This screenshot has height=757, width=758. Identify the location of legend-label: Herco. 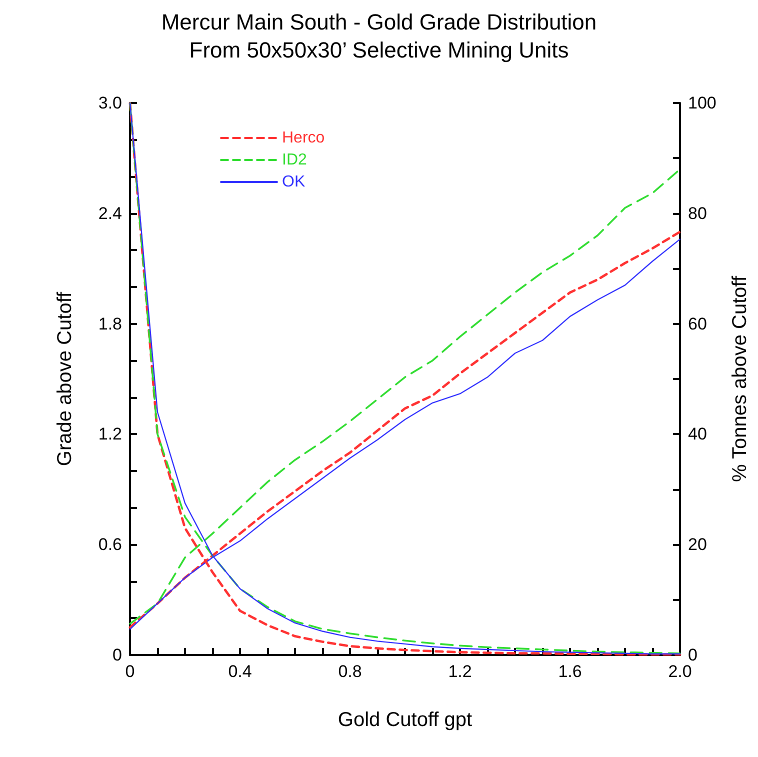
(303, 138).